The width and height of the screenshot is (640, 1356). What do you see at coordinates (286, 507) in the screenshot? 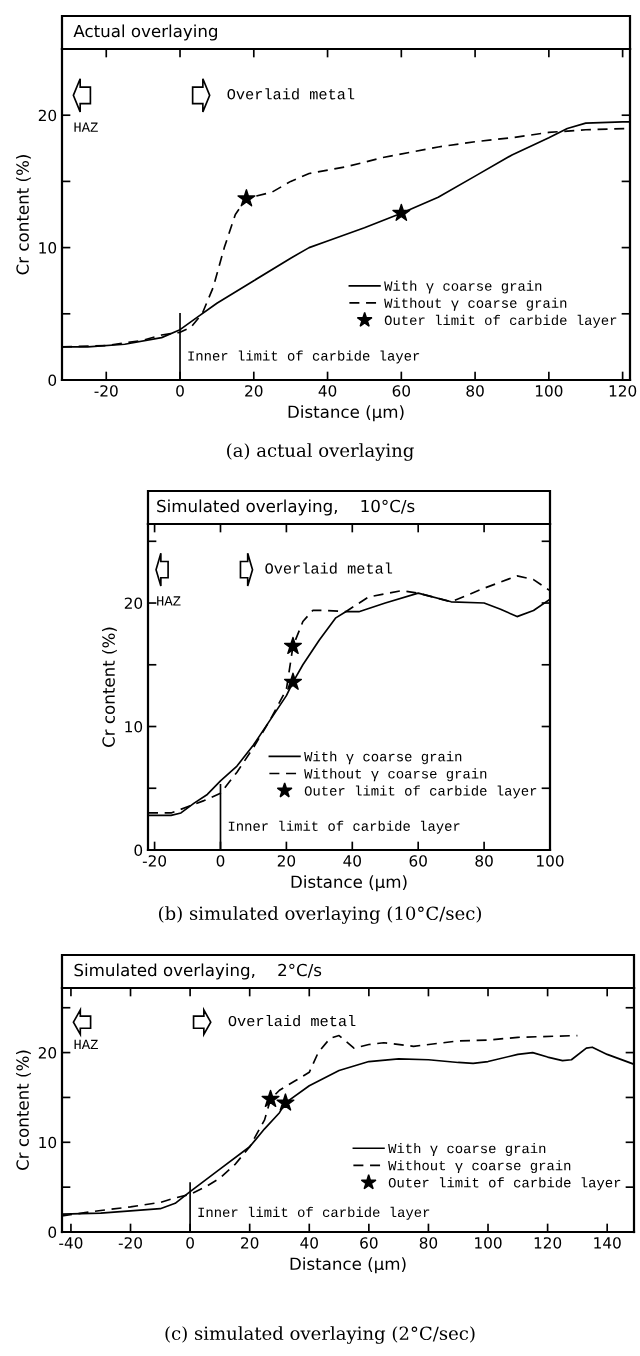
I see `chart-title: Simulated overlaying, 10°C/s` at bounding box center [286, 507].